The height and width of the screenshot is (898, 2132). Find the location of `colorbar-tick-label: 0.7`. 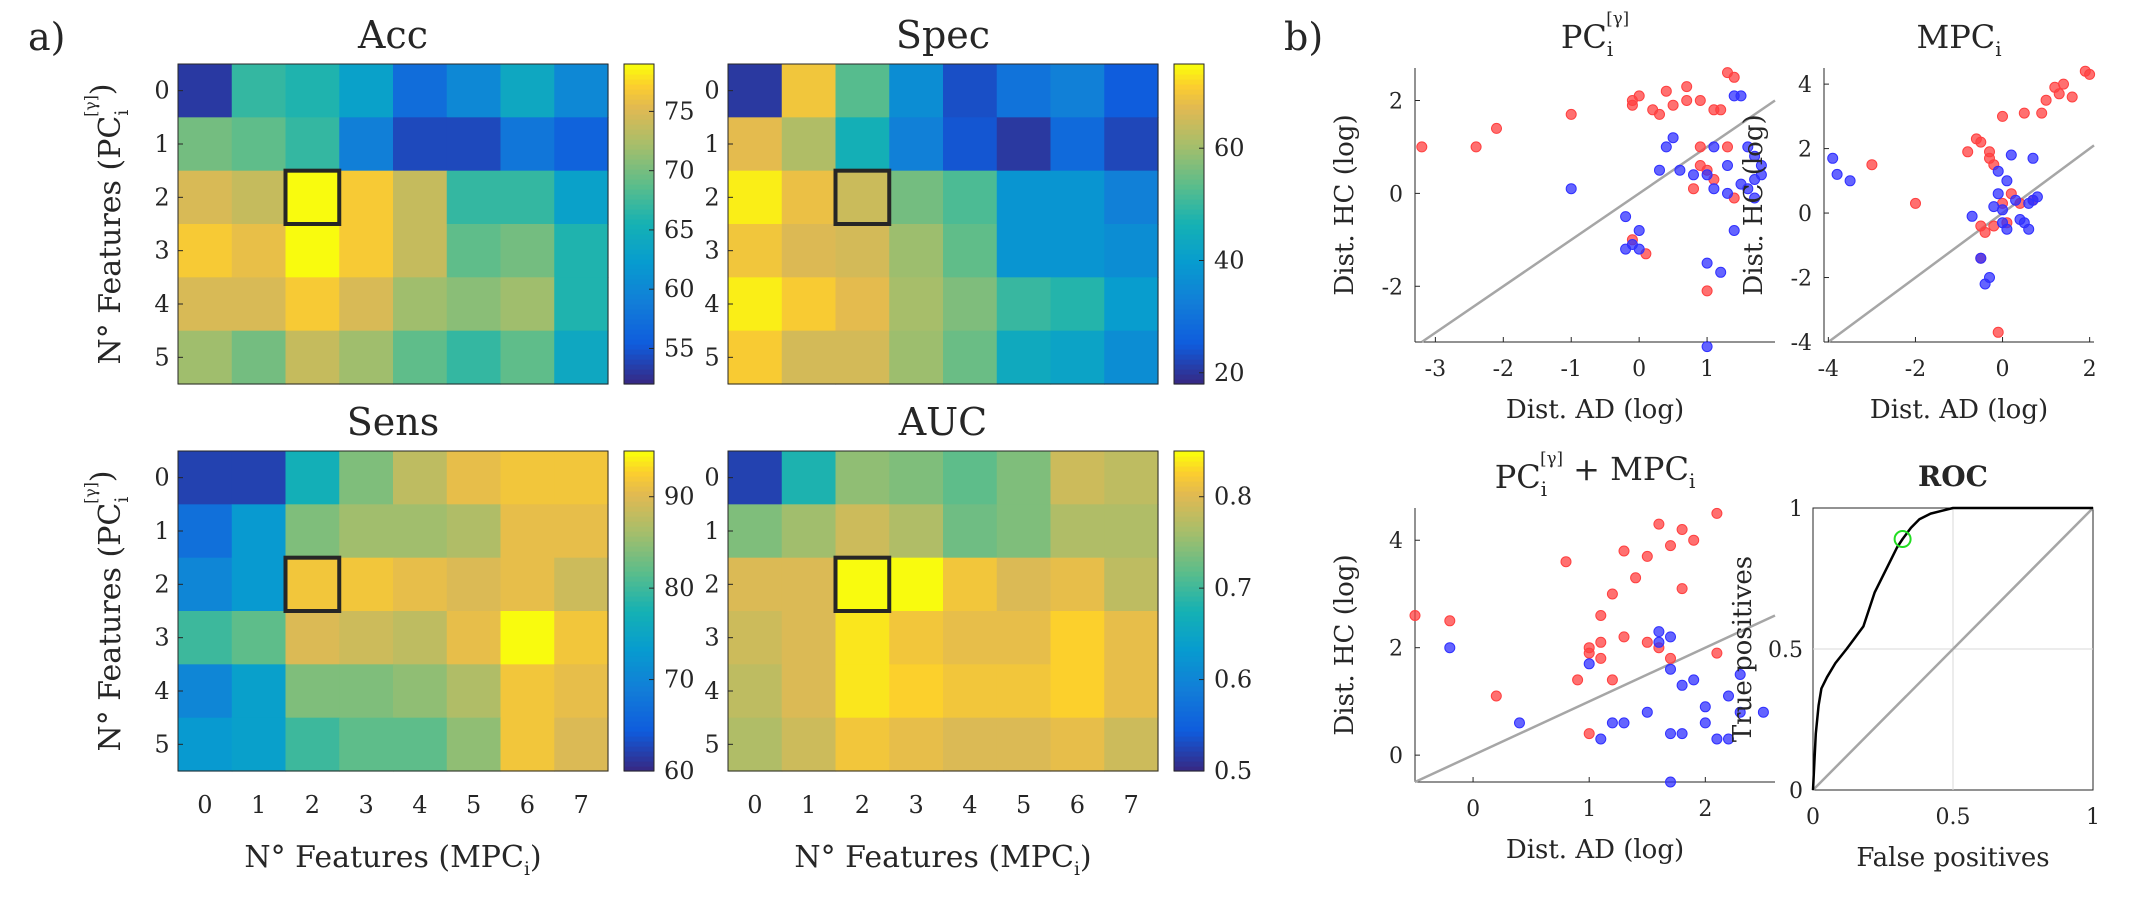

colorbar-tick-label: 0.7 is located at coordinates (1233, 588).